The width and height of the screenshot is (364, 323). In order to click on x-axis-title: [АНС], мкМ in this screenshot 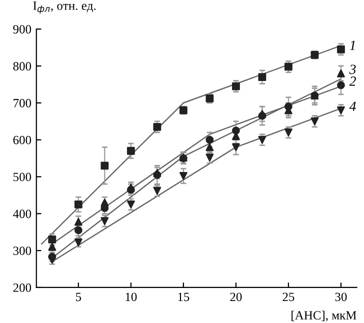, I will do `click(324, 316)`.